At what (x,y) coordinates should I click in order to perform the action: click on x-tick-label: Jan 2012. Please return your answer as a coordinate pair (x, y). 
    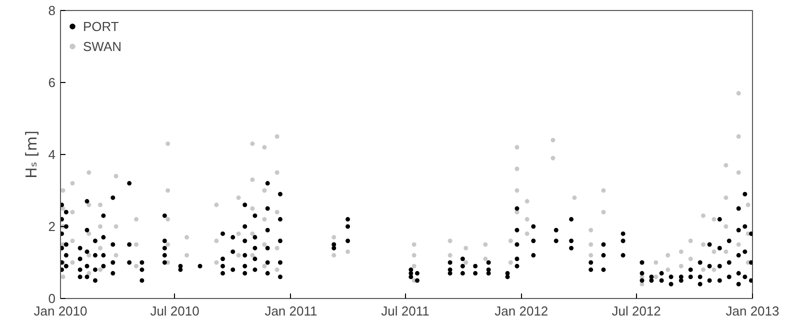
    Looking at the image, I should click on (521, 311).